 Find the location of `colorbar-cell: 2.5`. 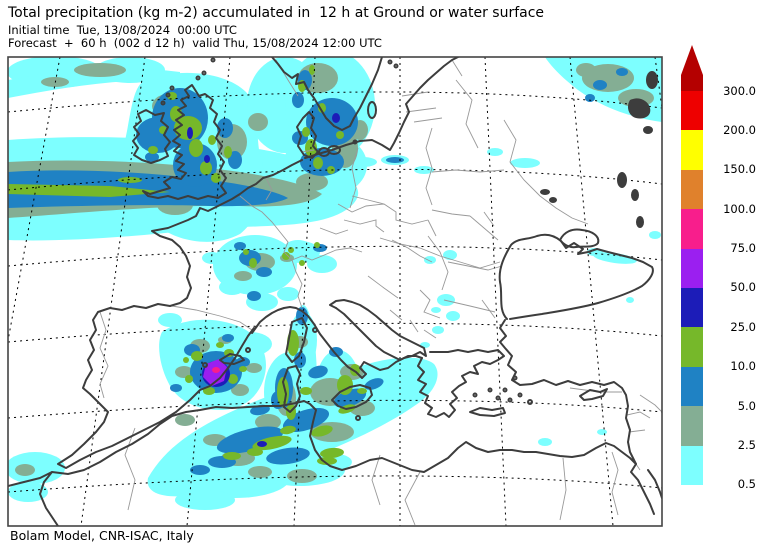

colorbar-cell: 2.5 is located at coordinates (718, 428).